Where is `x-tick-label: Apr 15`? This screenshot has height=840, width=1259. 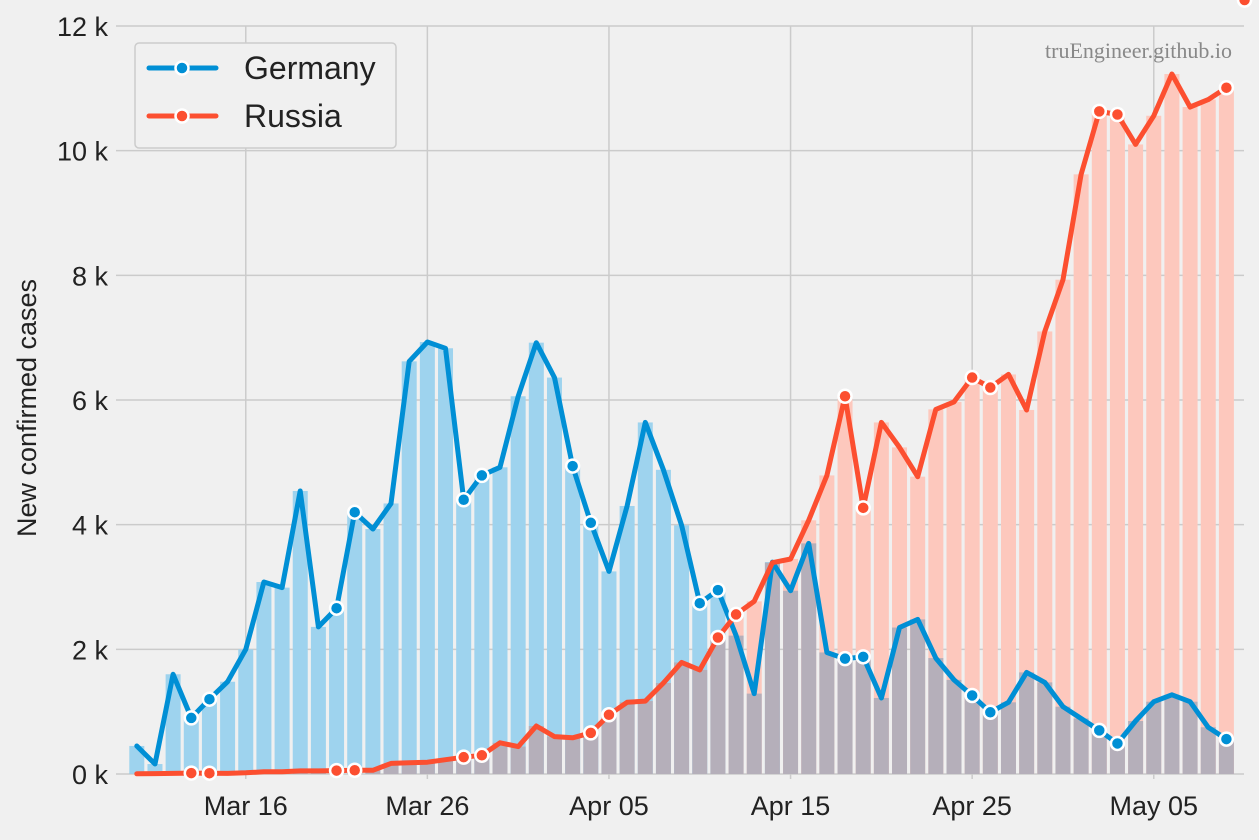
x-tick-label: Apr 15 is located at coordinates (791, 806).